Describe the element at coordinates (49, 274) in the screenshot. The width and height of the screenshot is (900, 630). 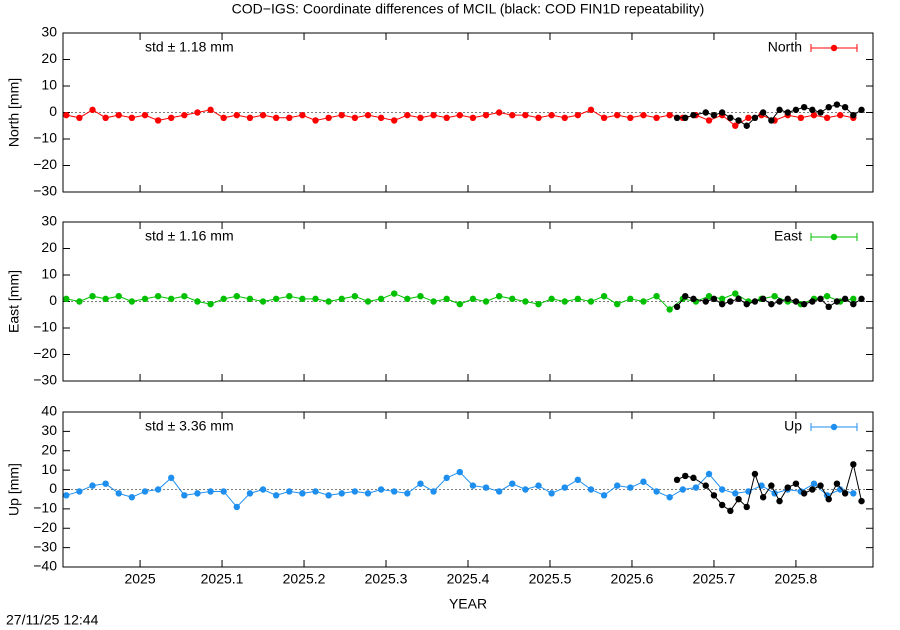
I see `y-tick-label: 10` at that location.